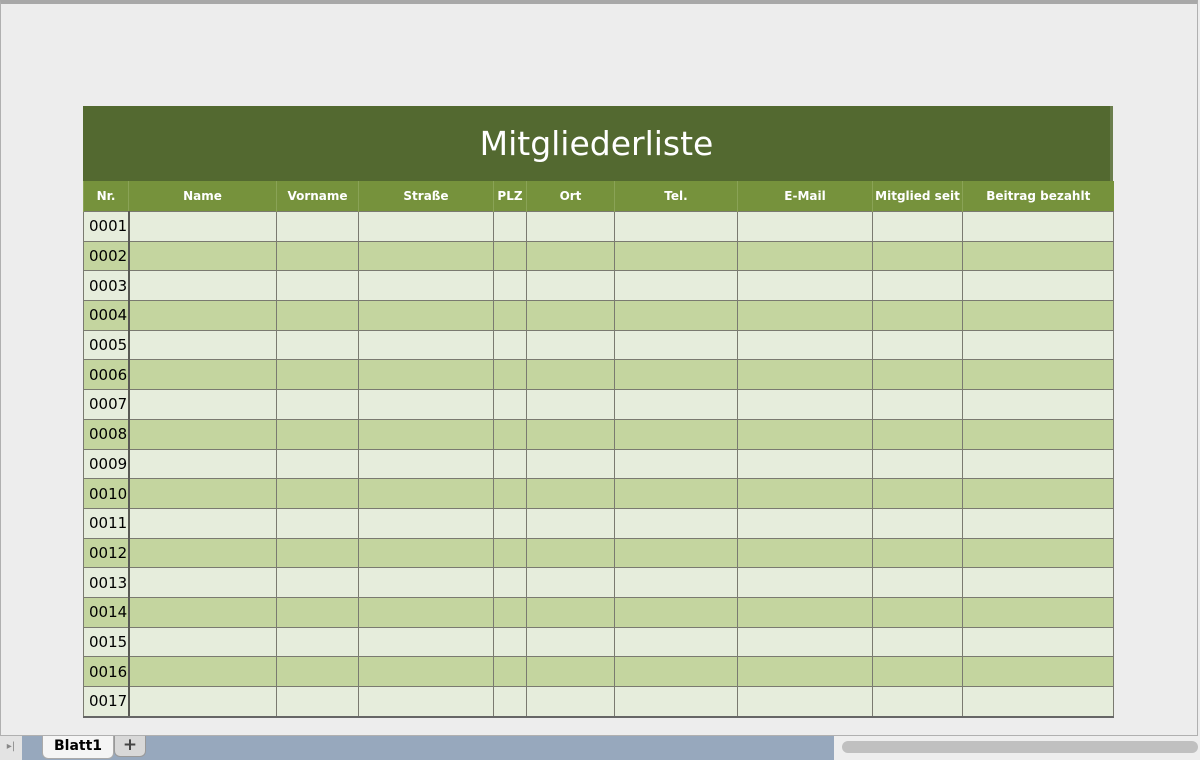  Describe the element at coordinates (676, 196) in the screenshot. I see `column-header: Tel.` at that location.